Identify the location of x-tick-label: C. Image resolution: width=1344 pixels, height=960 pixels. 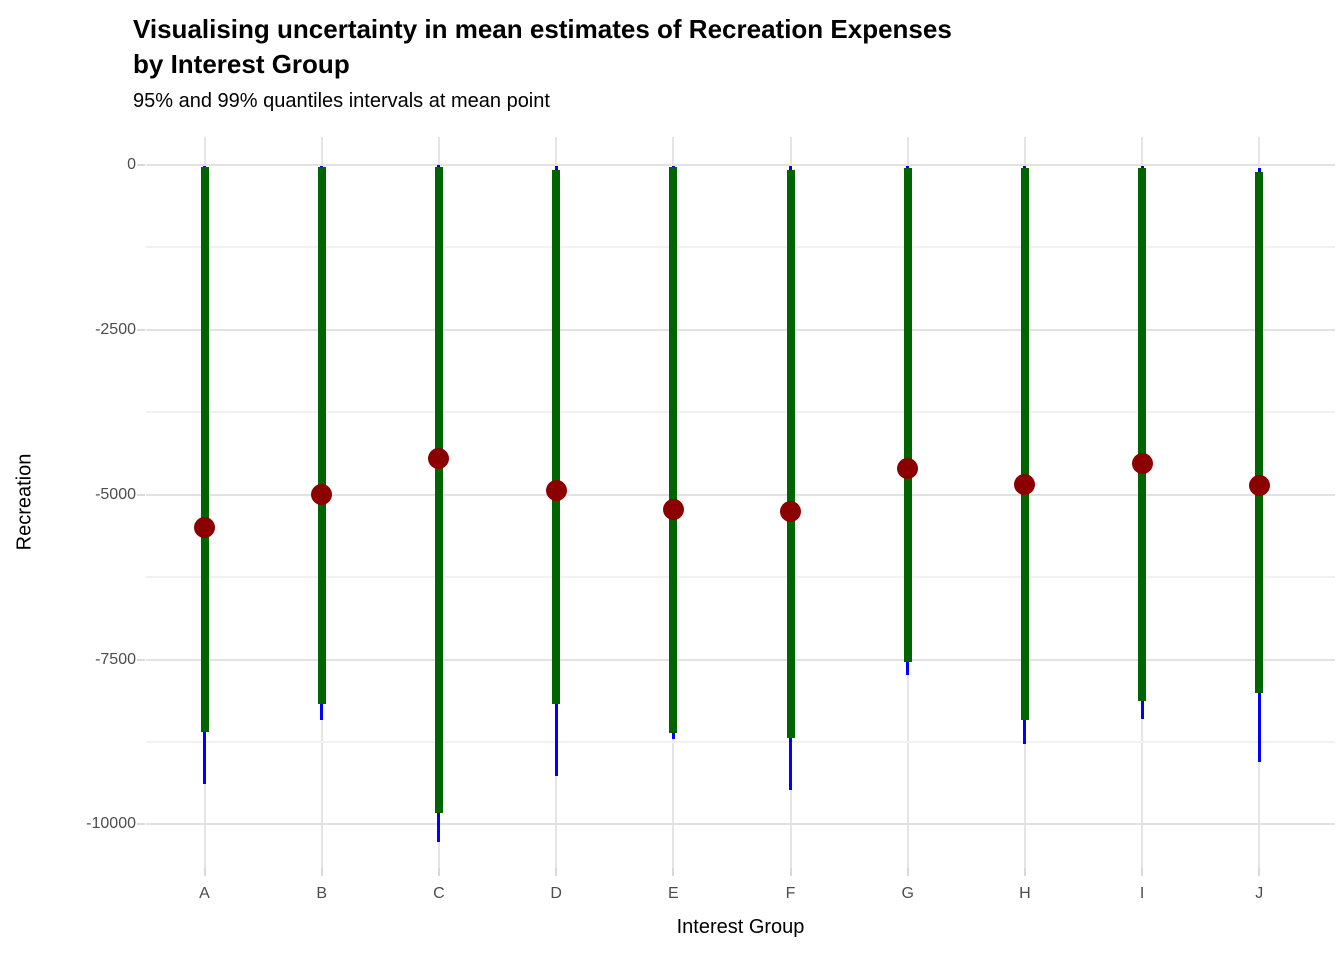
(439, 893).